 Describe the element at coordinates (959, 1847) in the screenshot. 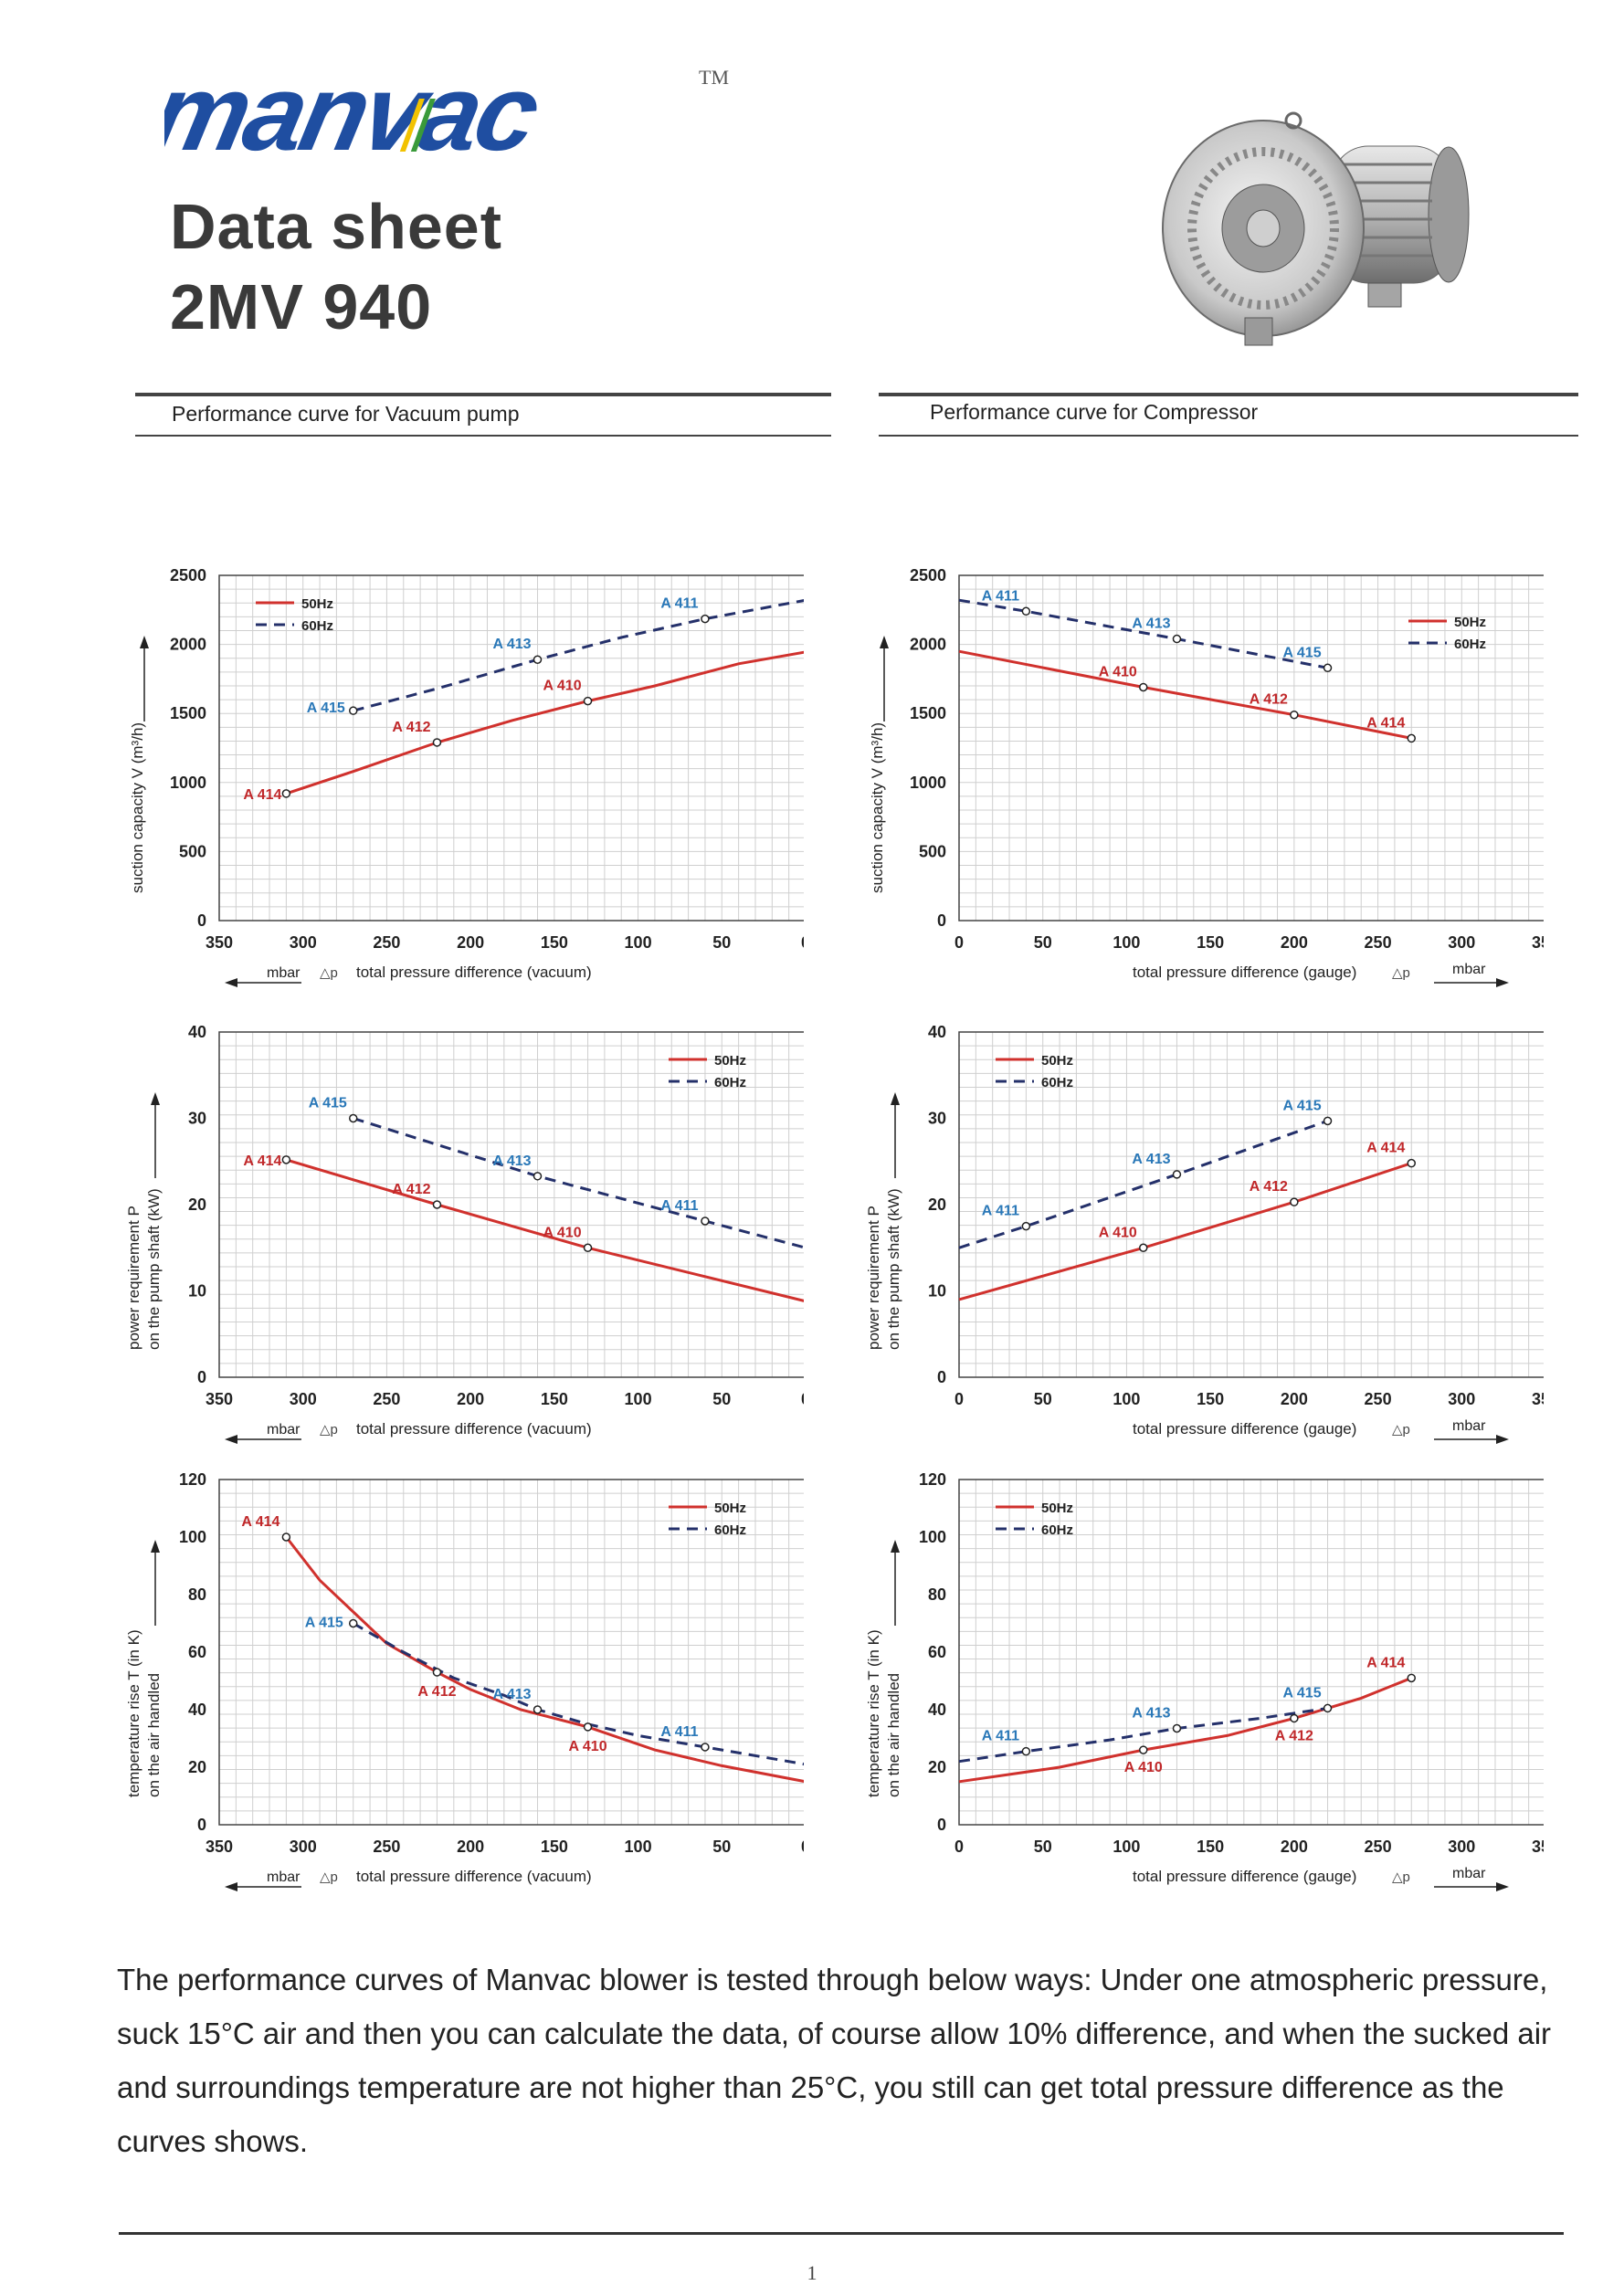

I see `x-tick-label: 0` at that location.